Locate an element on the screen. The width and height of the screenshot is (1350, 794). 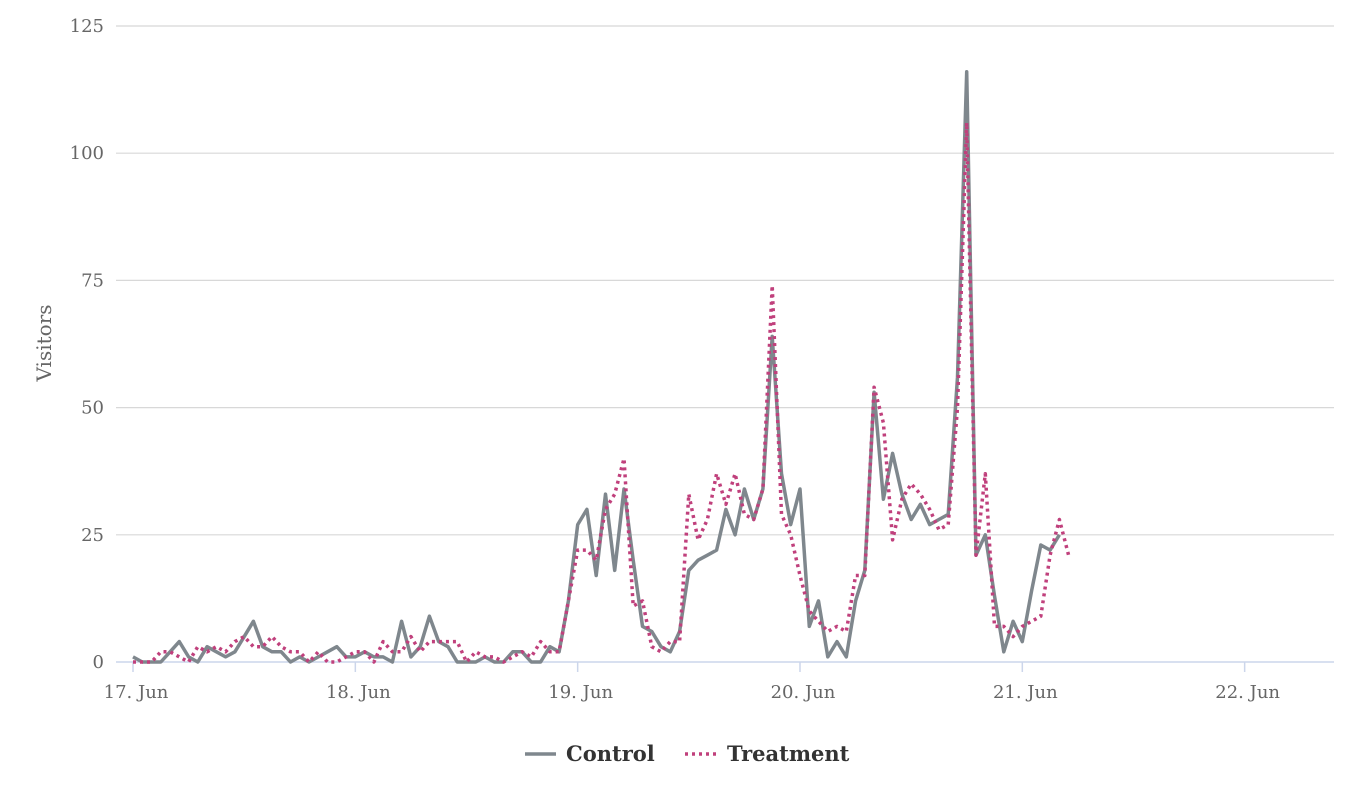
x-tick-label: 21. Jun is located at coordinates (1025, 692).